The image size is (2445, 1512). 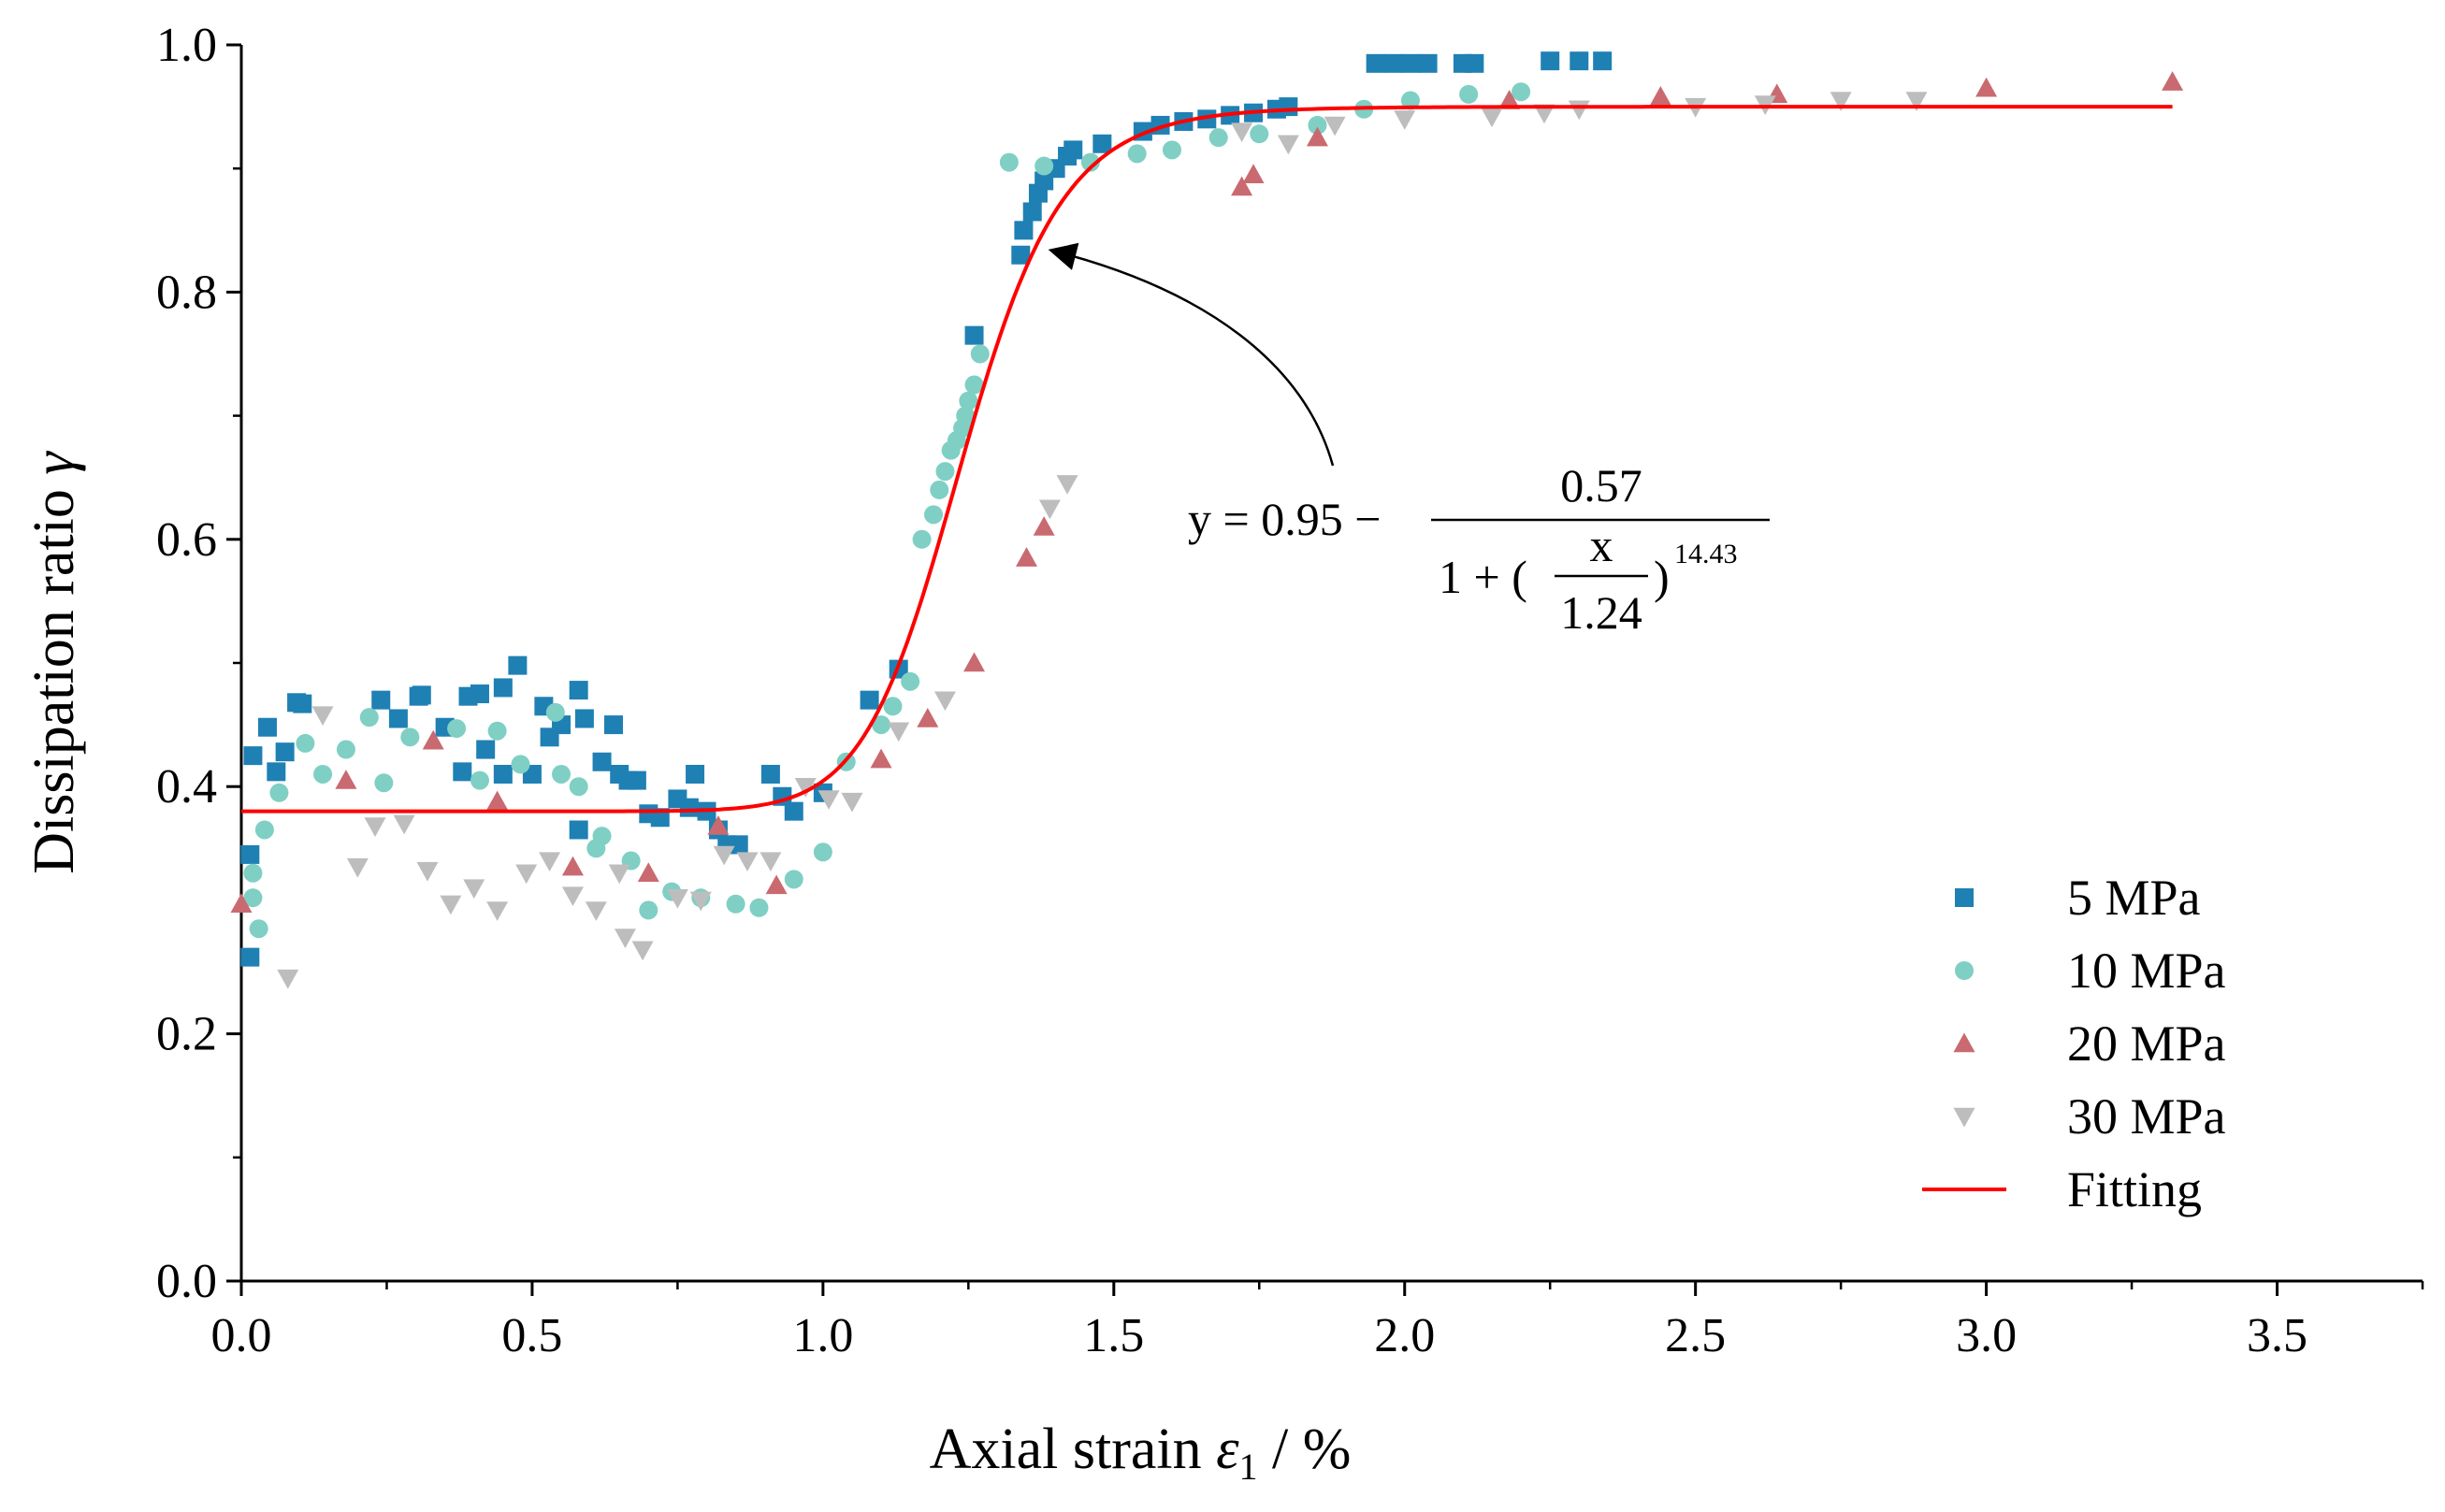 What do you see at coordinates (186, 1281) in the screenshot?
I see `y-tick-label: 0.0` at bounding box center [186, 1281].